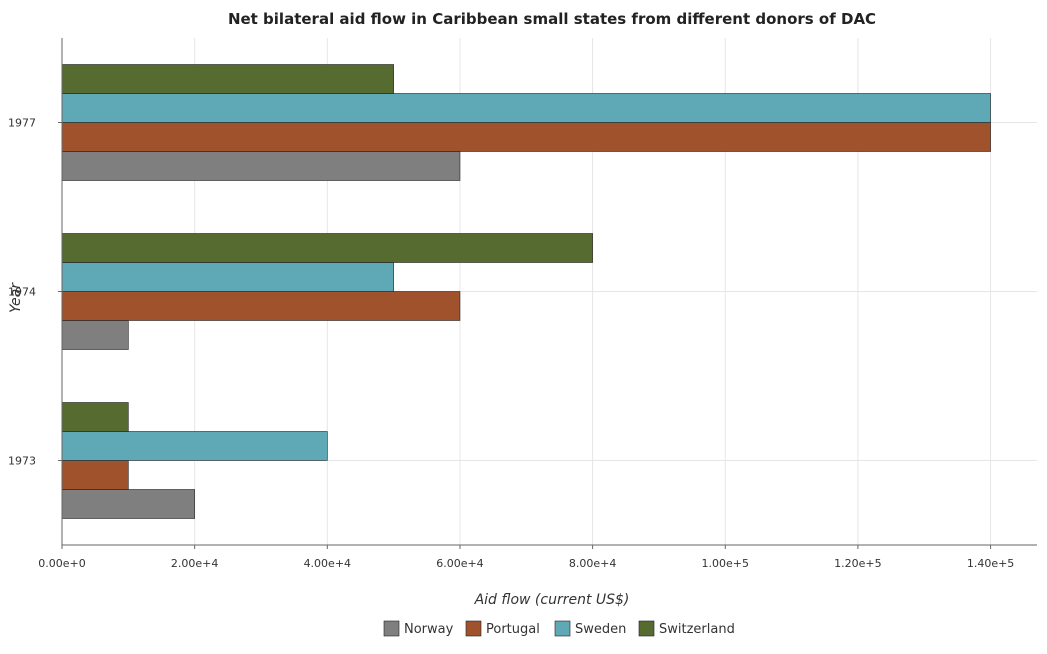  Describe the element at coordinates (857, 563) in the screenshot. I see `x-tick-label: 1.20e+5` at that location.